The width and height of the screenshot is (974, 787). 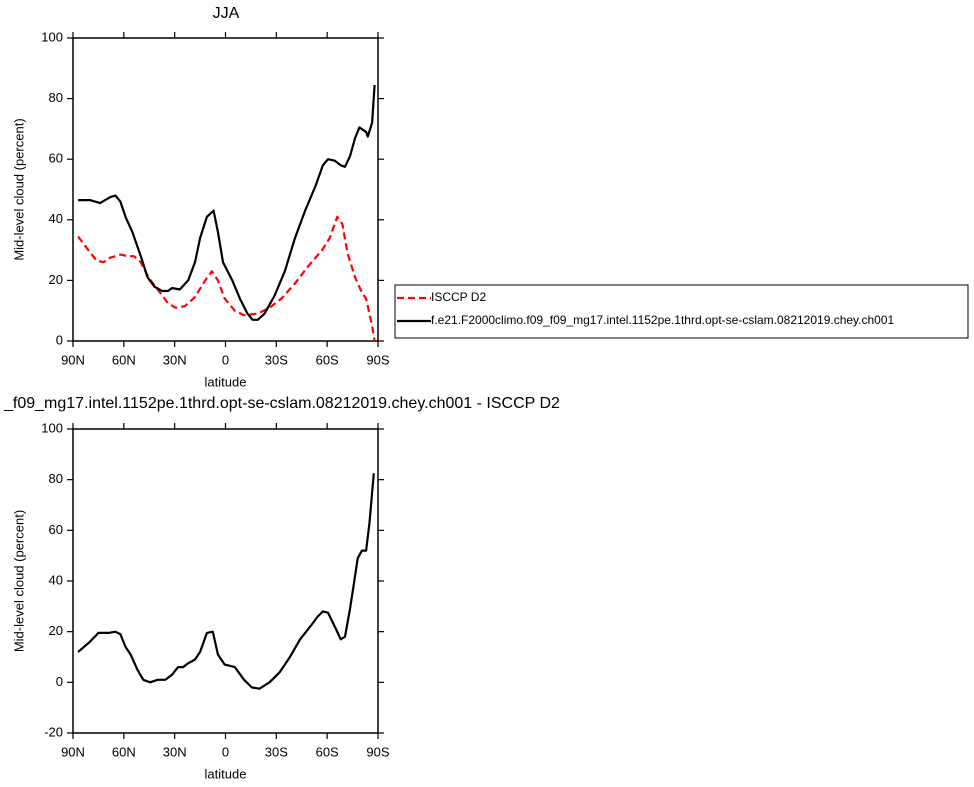 What do you see at coordinates (681, 311) in the screenshot?
I see `legend-box` at bounding box center [681, 311].